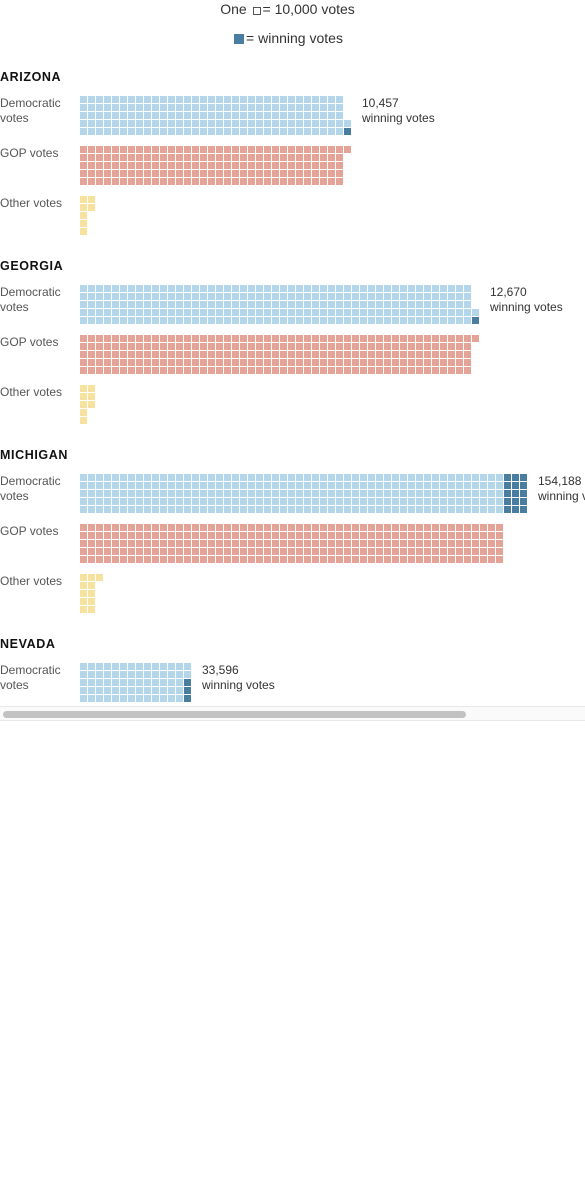  Describe the element at coordinates (234, 714) in the screenshot. I see `scrollbar-thumb` at that location.